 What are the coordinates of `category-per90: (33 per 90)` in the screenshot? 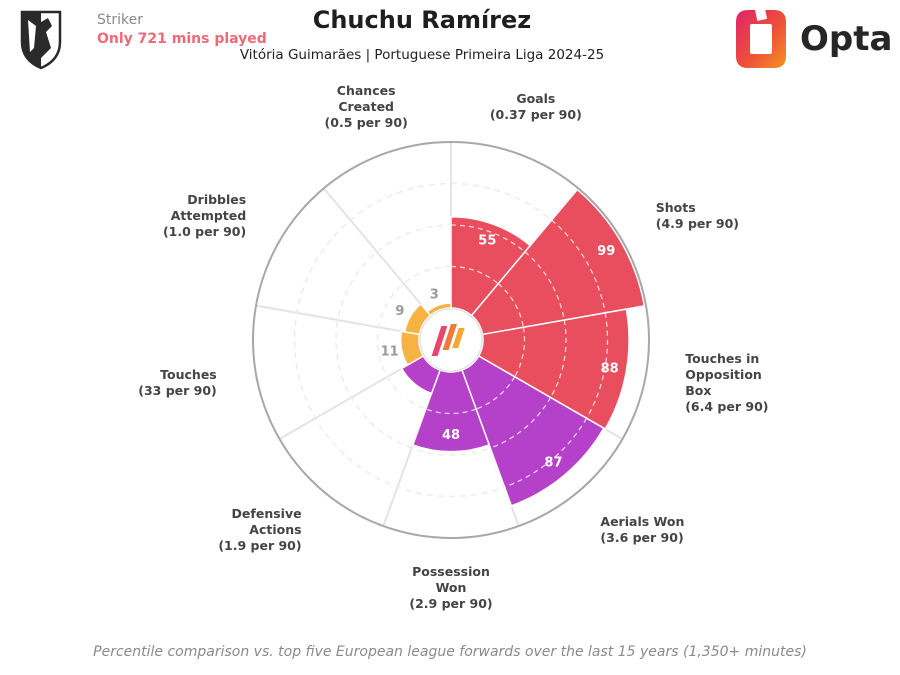 It's located at (177, 390).